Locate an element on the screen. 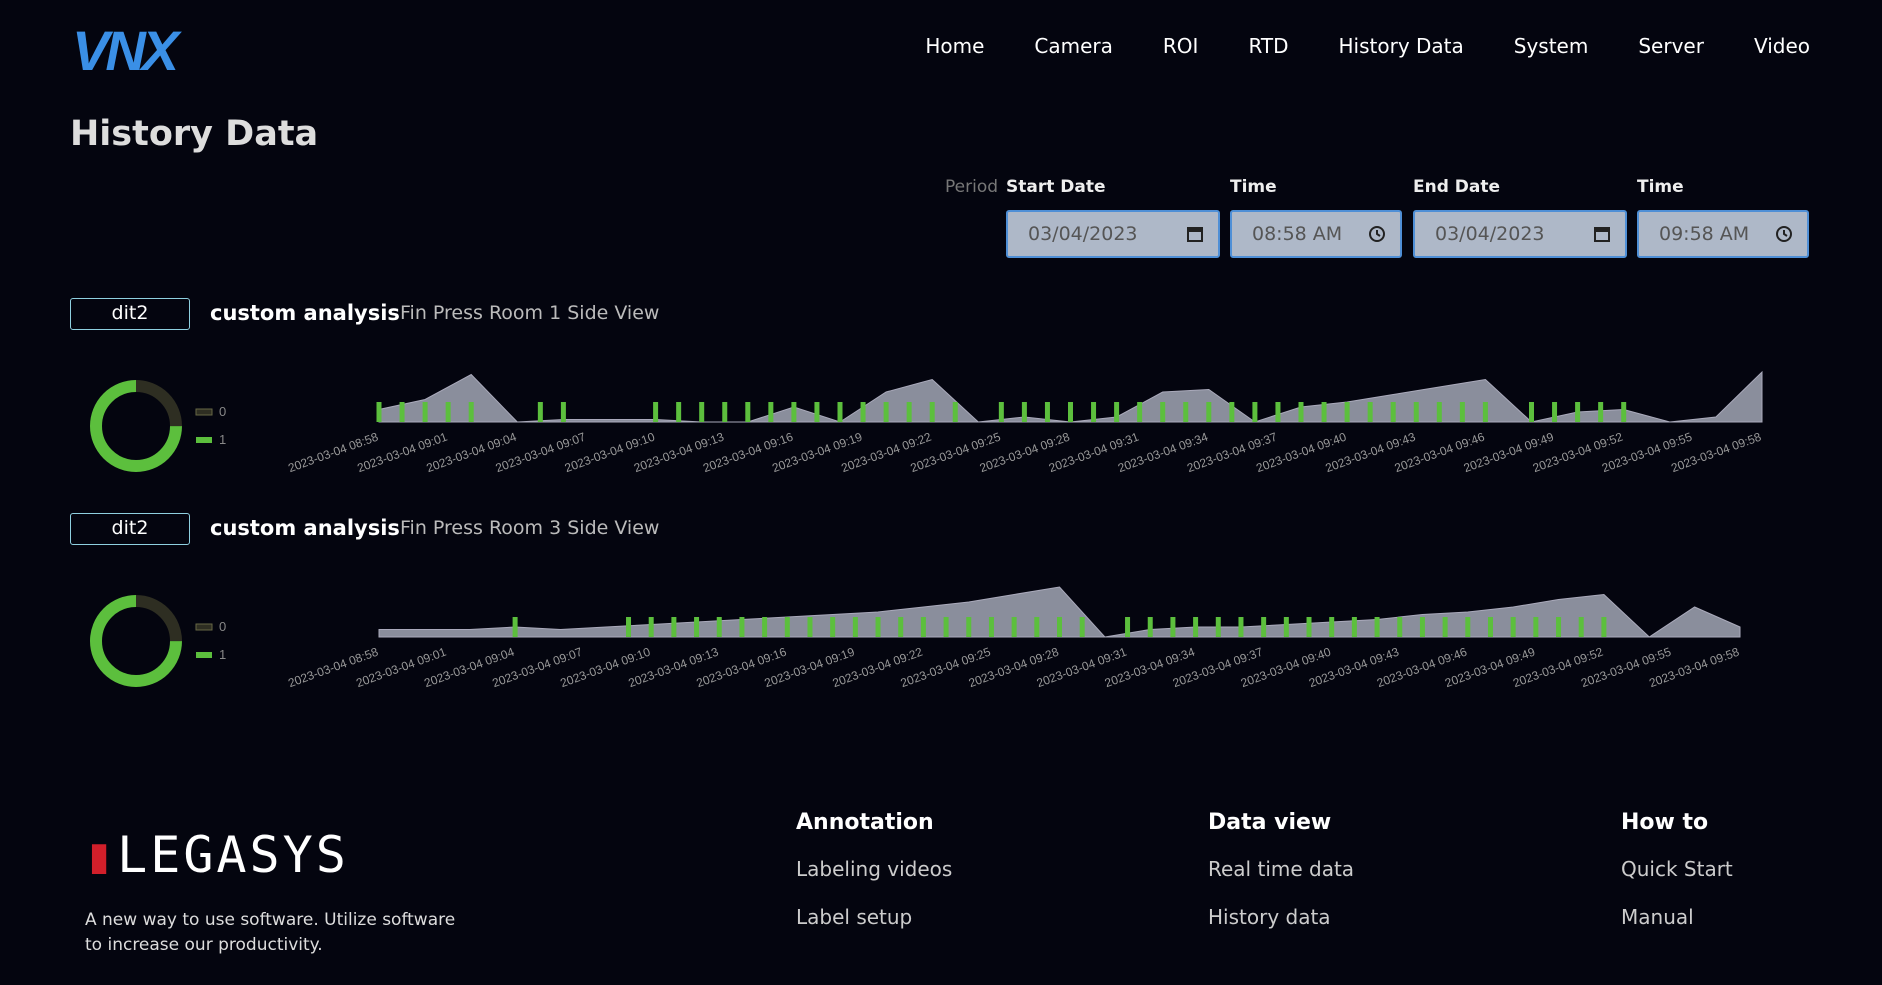 The height and width of the screenshot is (985, 1882). nav-link: History Data is located at coordinates (1401, 46).